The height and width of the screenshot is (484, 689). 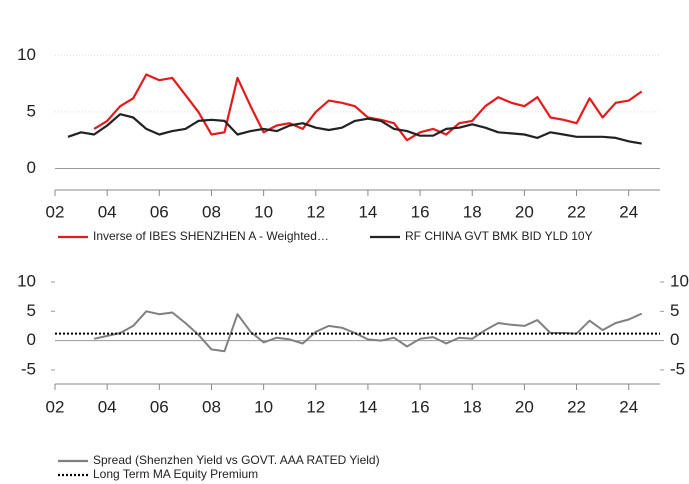 I want to click on y2-tick-label: 5, so click(x=674, y=310).